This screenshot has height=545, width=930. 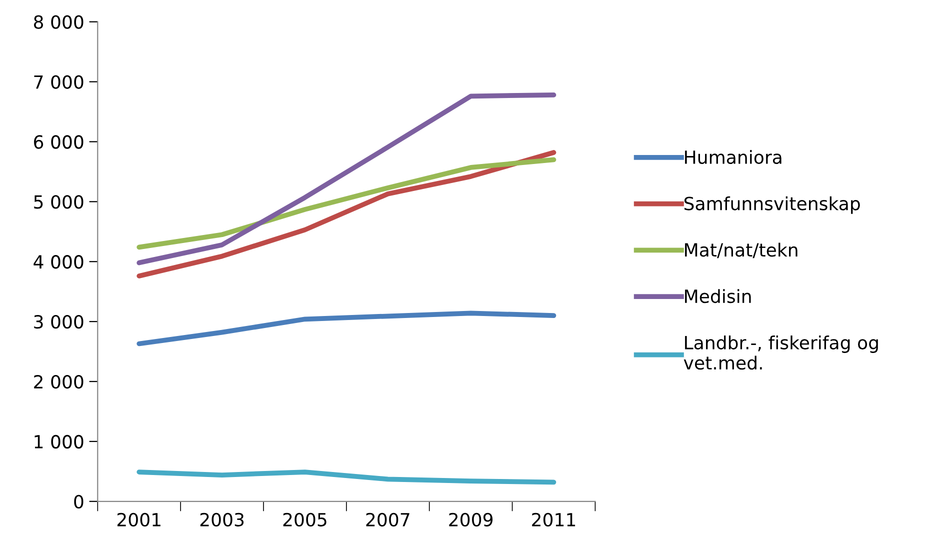 What do you see at coordinates (718, 296) in the screenshot?
I see `legend-label: Medisin` at bounding box center [718, 296].